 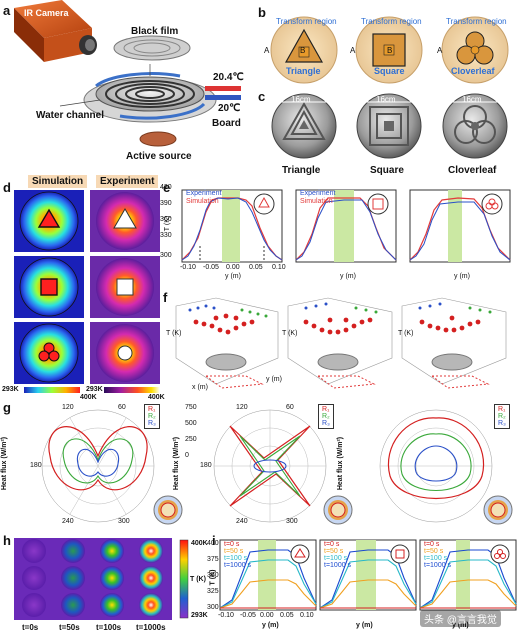 What do you see at coordinates (502, 416) in the screenshot?
I see `g-legend-3: R₁ R₂ R₃` at bounding box center [502, 416].